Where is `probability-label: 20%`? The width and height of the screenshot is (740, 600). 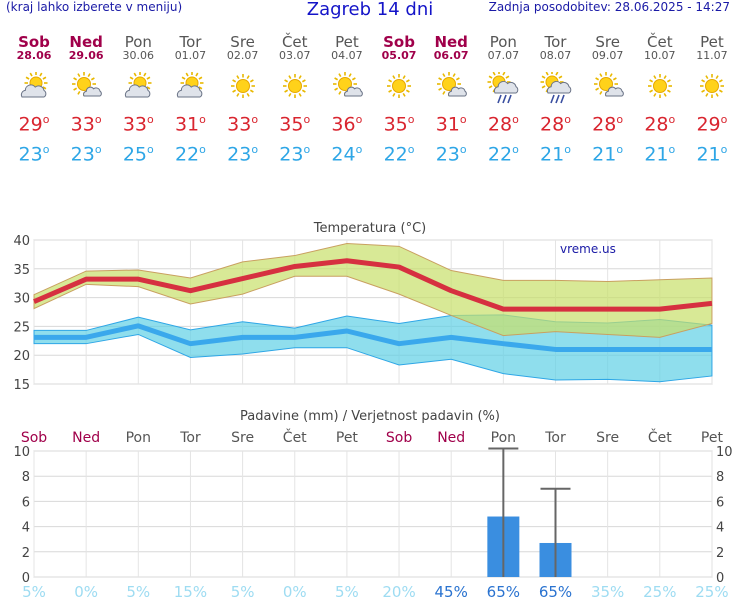
probability-label: 20% is located at coordinates (398, 591).